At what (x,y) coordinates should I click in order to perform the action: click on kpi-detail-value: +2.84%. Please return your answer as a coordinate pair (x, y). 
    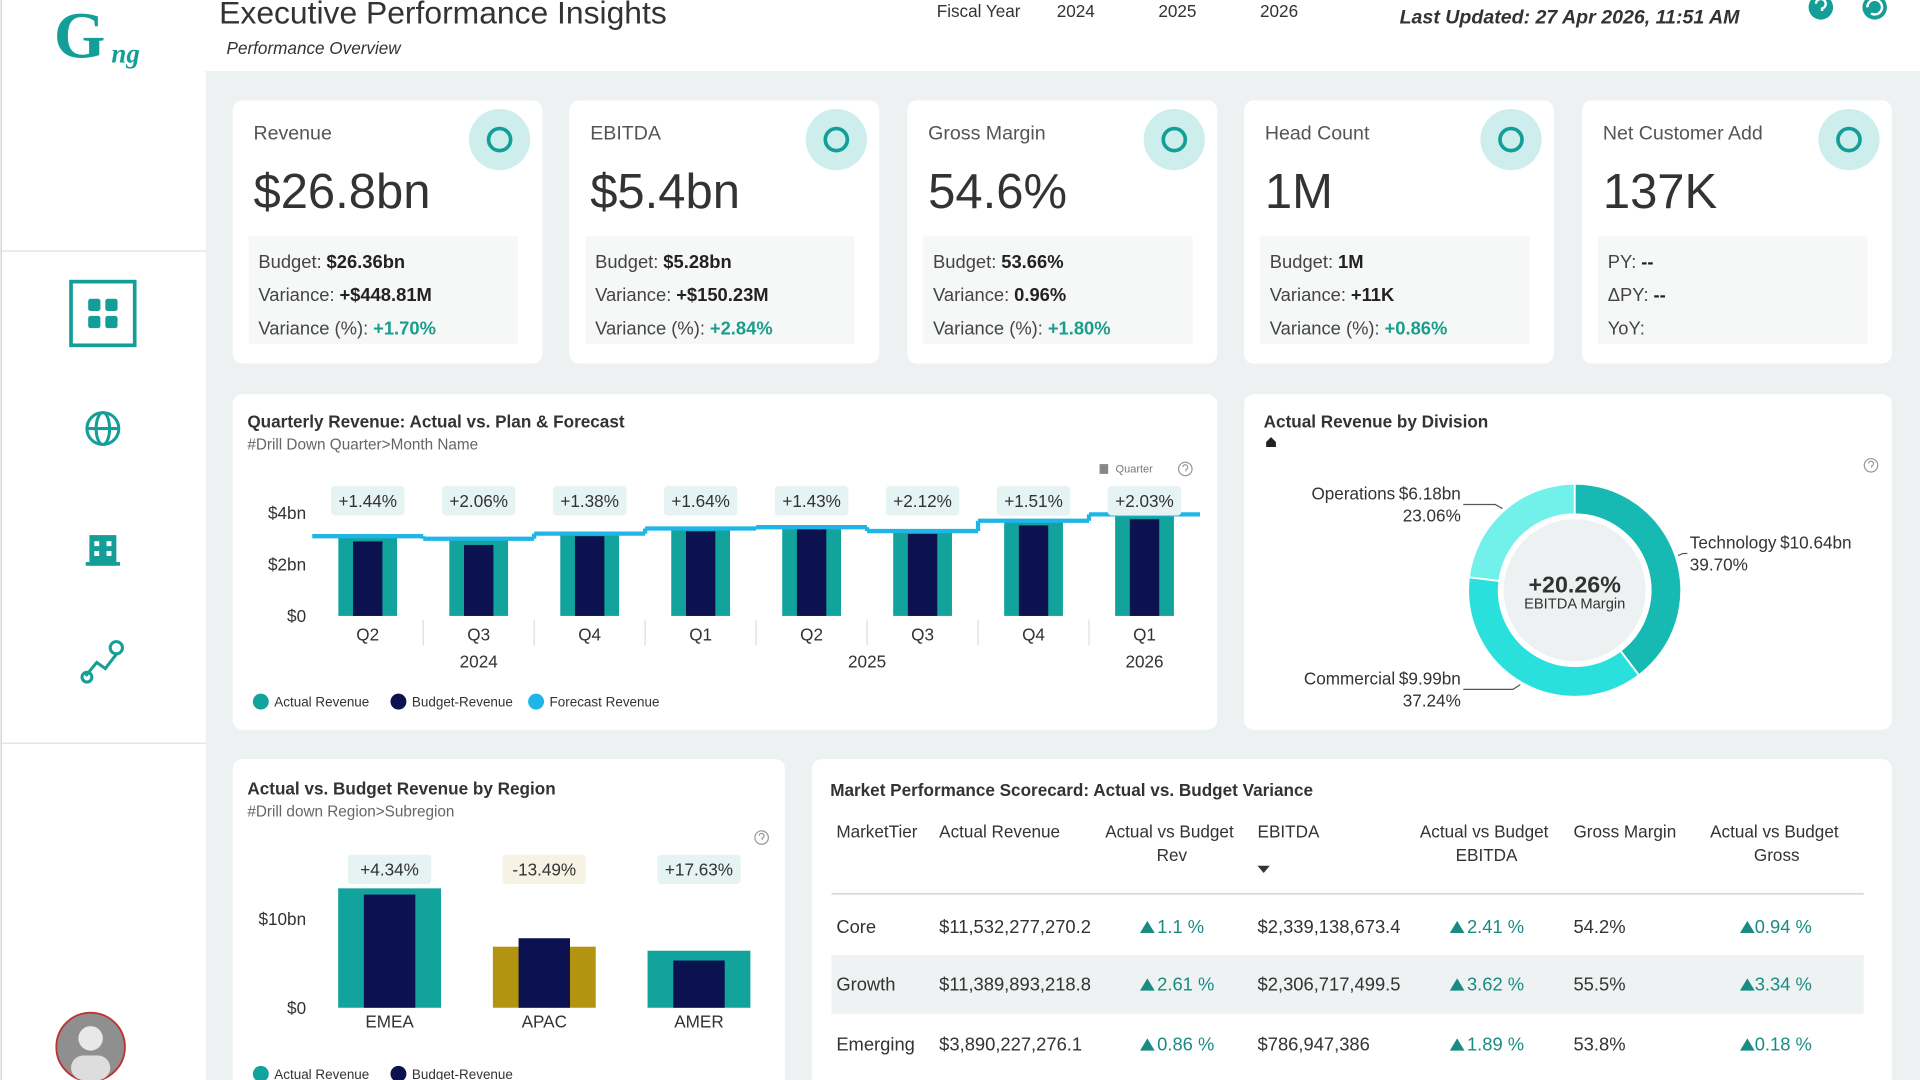
    Looking at the image, I should click on (741, 327).